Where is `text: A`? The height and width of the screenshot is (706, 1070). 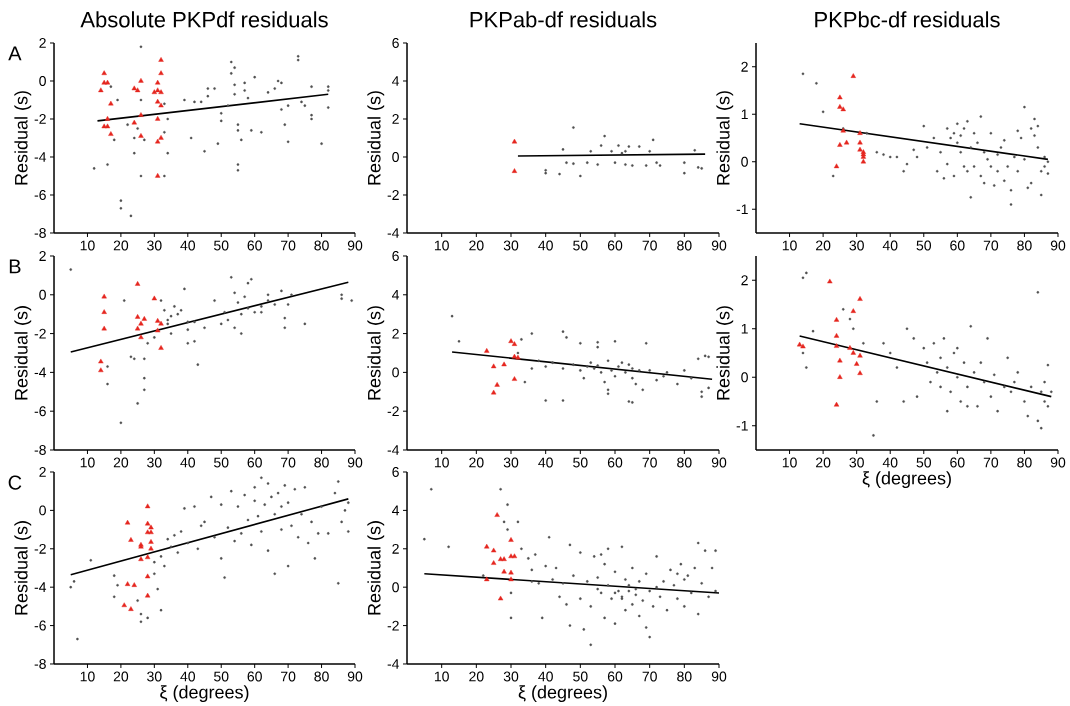
text: A is located at coordinates (15, 53).